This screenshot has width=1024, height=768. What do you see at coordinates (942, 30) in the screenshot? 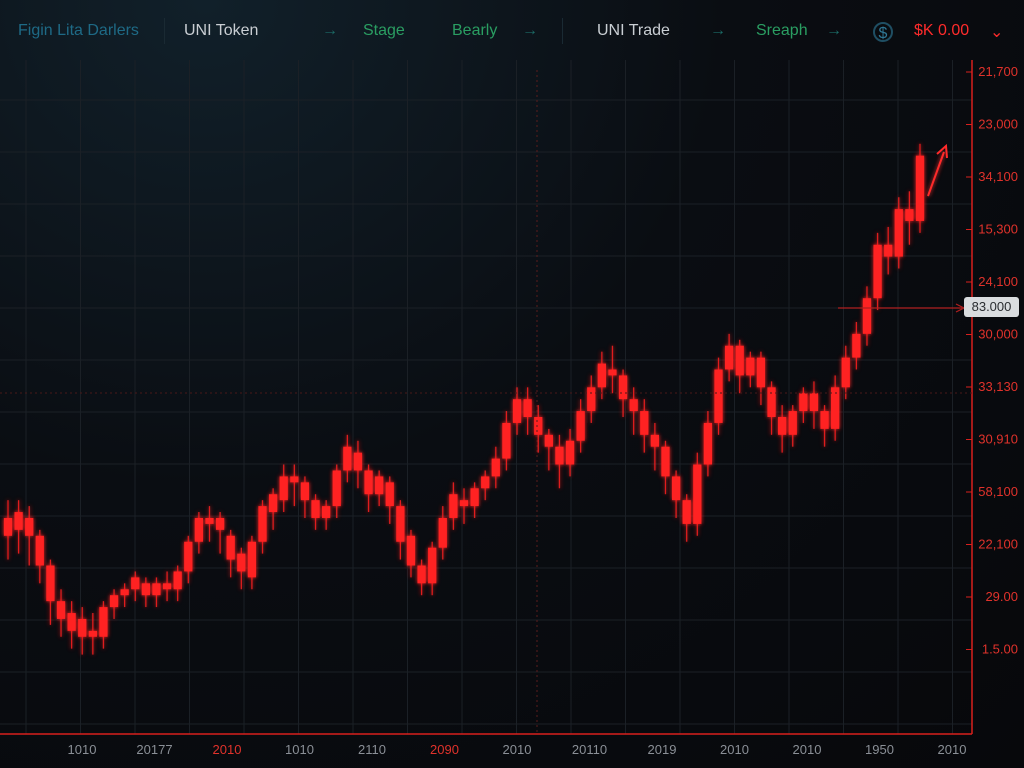
I see `price-display: $K 0.00` at bounding box center [942, 30].